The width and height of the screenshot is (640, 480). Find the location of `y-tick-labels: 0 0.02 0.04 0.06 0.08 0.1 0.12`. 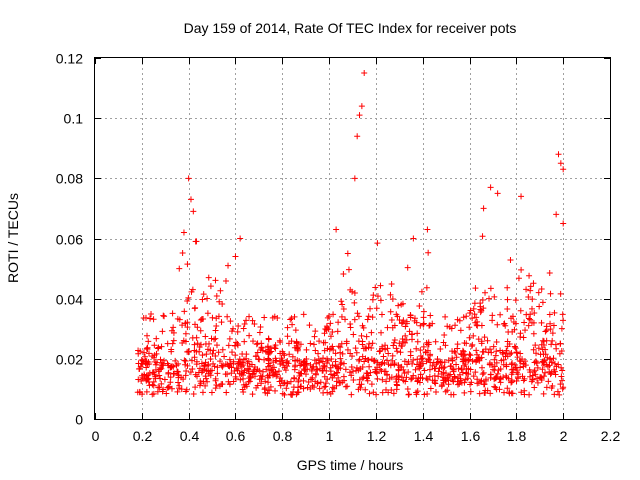

y-tick-labels: 0 0.02 0.04 0.06 0.08 0.1 0.12 is located at coordinates (69, 239).